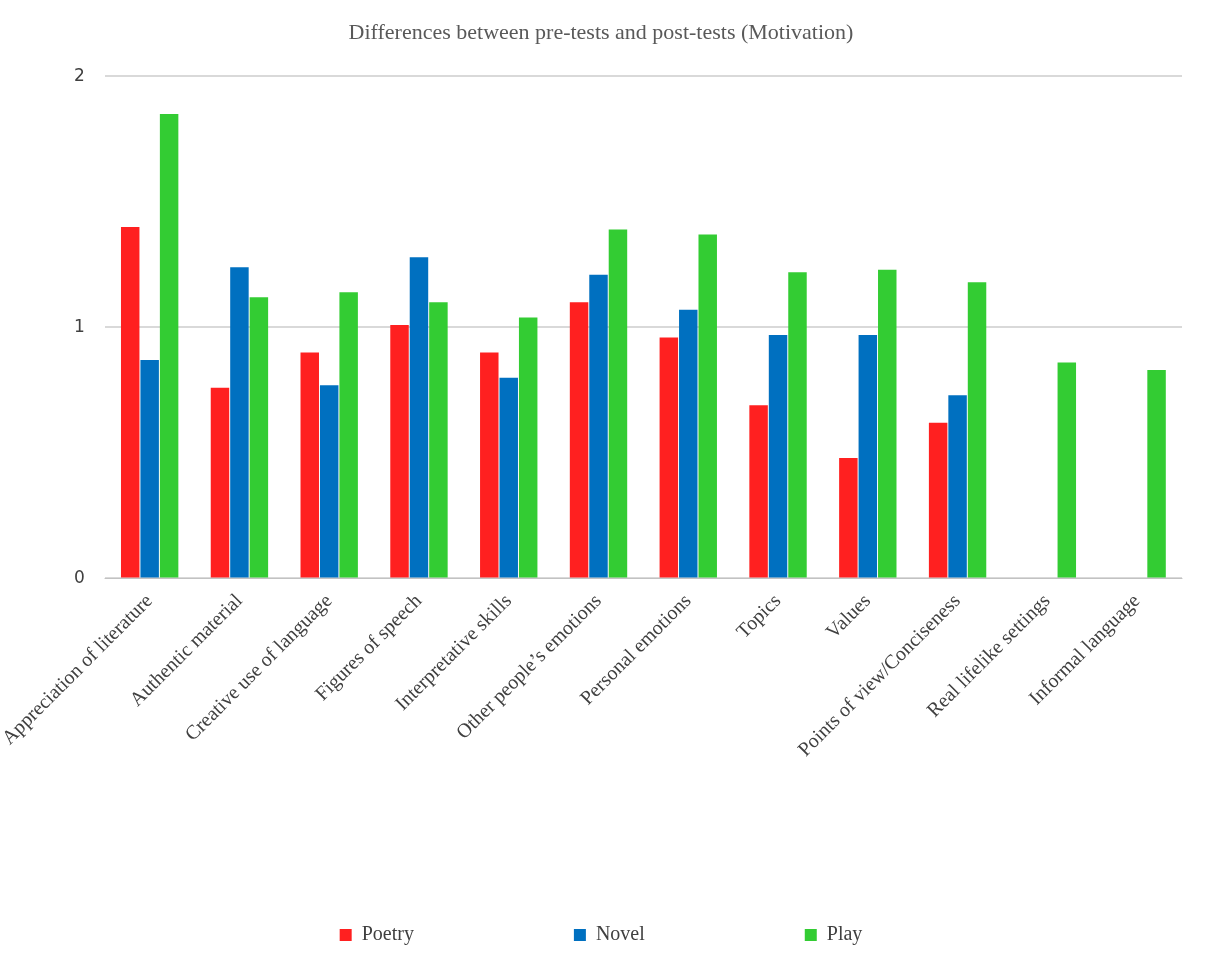 The image size is (1227, 975). I want to click on chart-title: Differences between pre-tests and post-tests (Motivation), so click(601, 31).